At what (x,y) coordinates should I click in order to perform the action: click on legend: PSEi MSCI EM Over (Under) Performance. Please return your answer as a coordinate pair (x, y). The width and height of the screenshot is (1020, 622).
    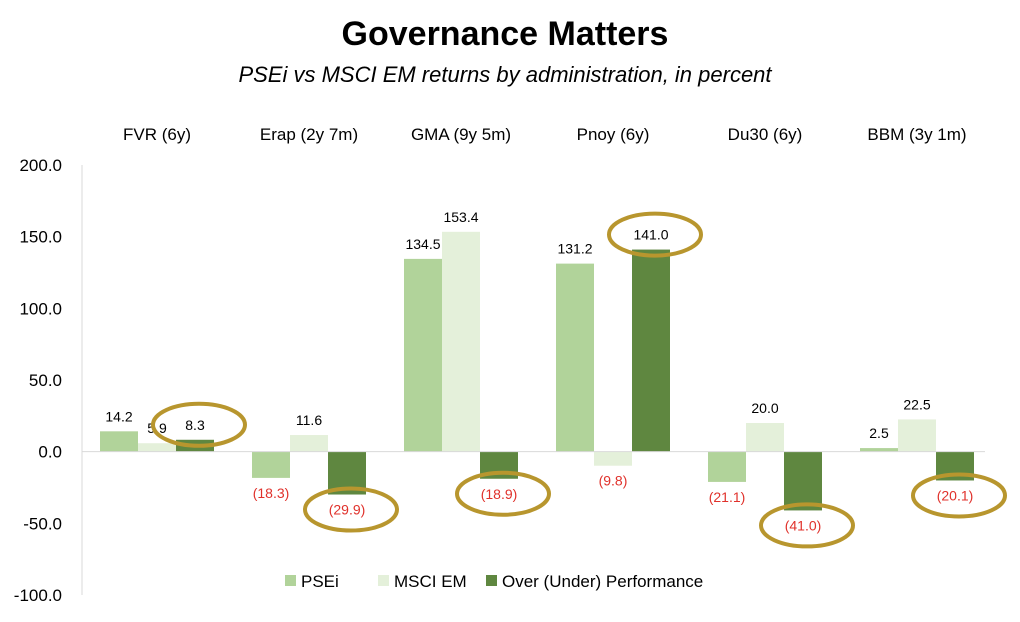
    Looking at the image, I should click on (494, 581).